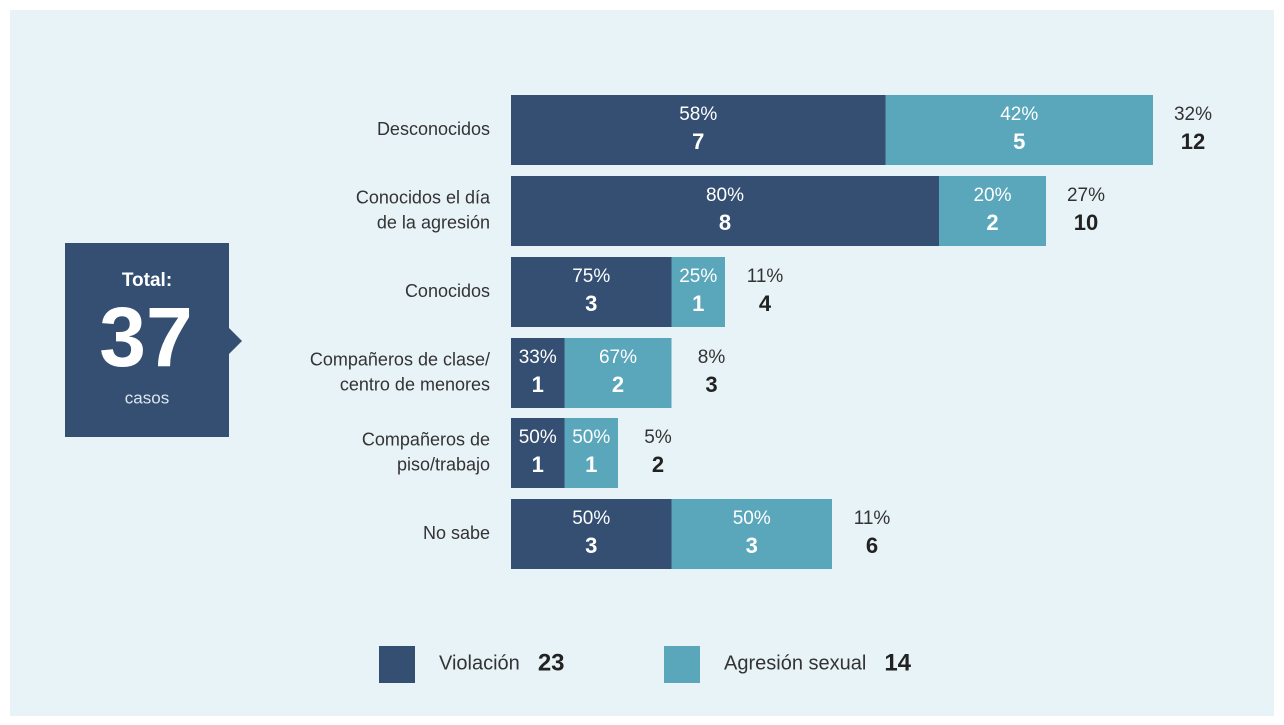 The width and height of the screenshot is (1284, 725). Describe the element at coordinates (658, 437) in the screenshot. I see `total-percent-label: 5%` at that location.